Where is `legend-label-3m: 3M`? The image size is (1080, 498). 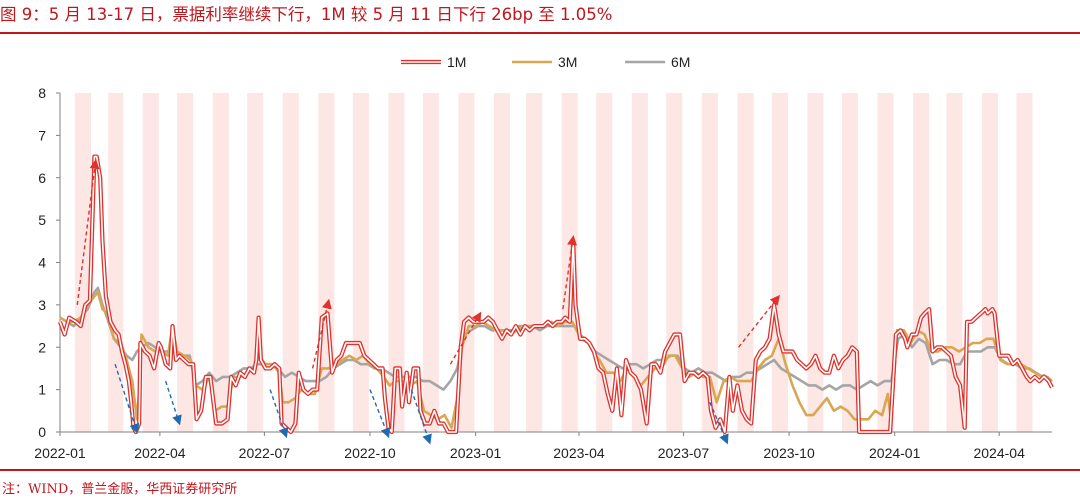
legend-label-3m: 3M is located at coordinates (567, 62).